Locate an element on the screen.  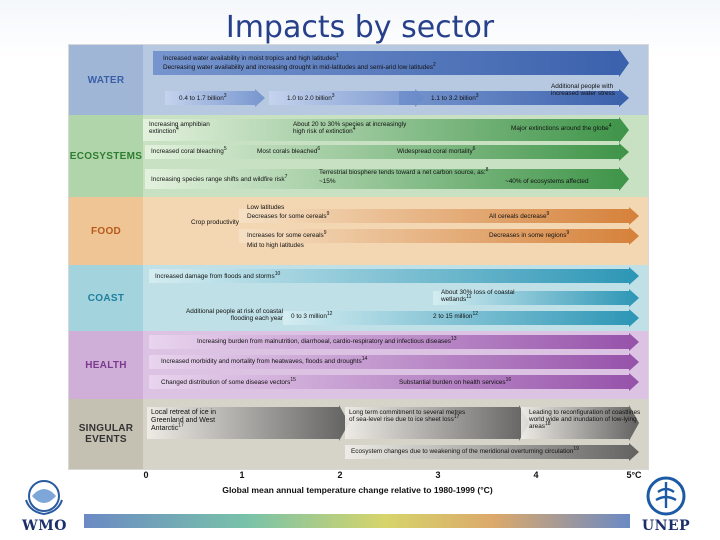
footer-color-bar is located at coordinates (357, 521).